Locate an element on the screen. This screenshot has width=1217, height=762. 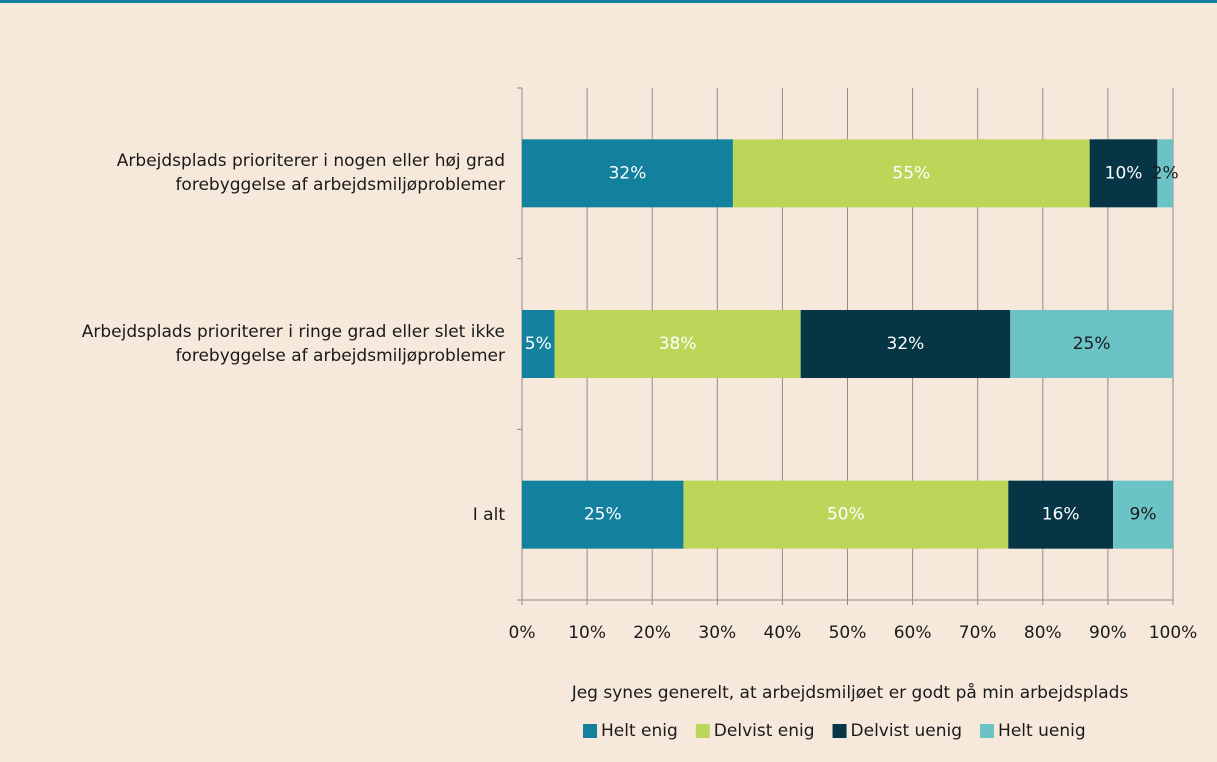
data-label: 38% is located at coordinates (678, 344).